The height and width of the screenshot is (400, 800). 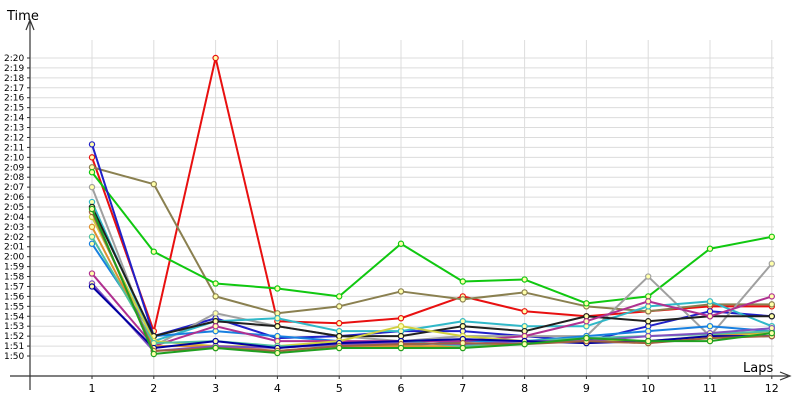 I want to click on x-tick-label: 12, so click(x=772, y=388).